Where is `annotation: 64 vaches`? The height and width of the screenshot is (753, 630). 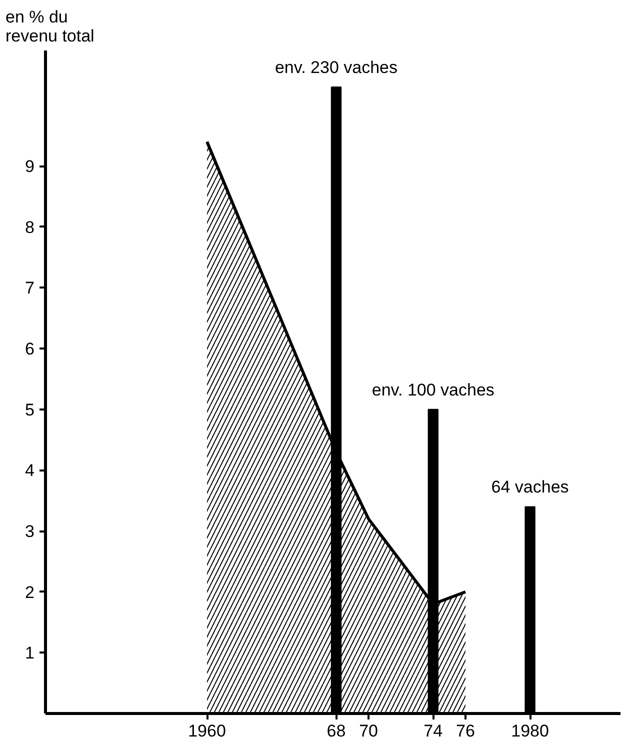
annotation: 64 vaches is located at coordinates (530, 487).